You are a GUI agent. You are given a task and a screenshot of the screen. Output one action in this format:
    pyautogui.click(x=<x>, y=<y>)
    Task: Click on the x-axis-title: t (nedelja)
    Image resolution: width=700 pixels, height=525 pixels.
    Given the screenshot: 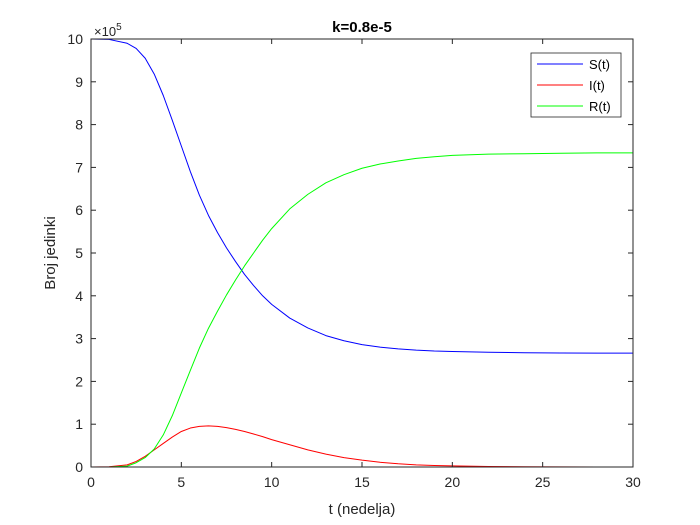 What is the action you would take?
    pyautogui.click(x=362, y=509)
    